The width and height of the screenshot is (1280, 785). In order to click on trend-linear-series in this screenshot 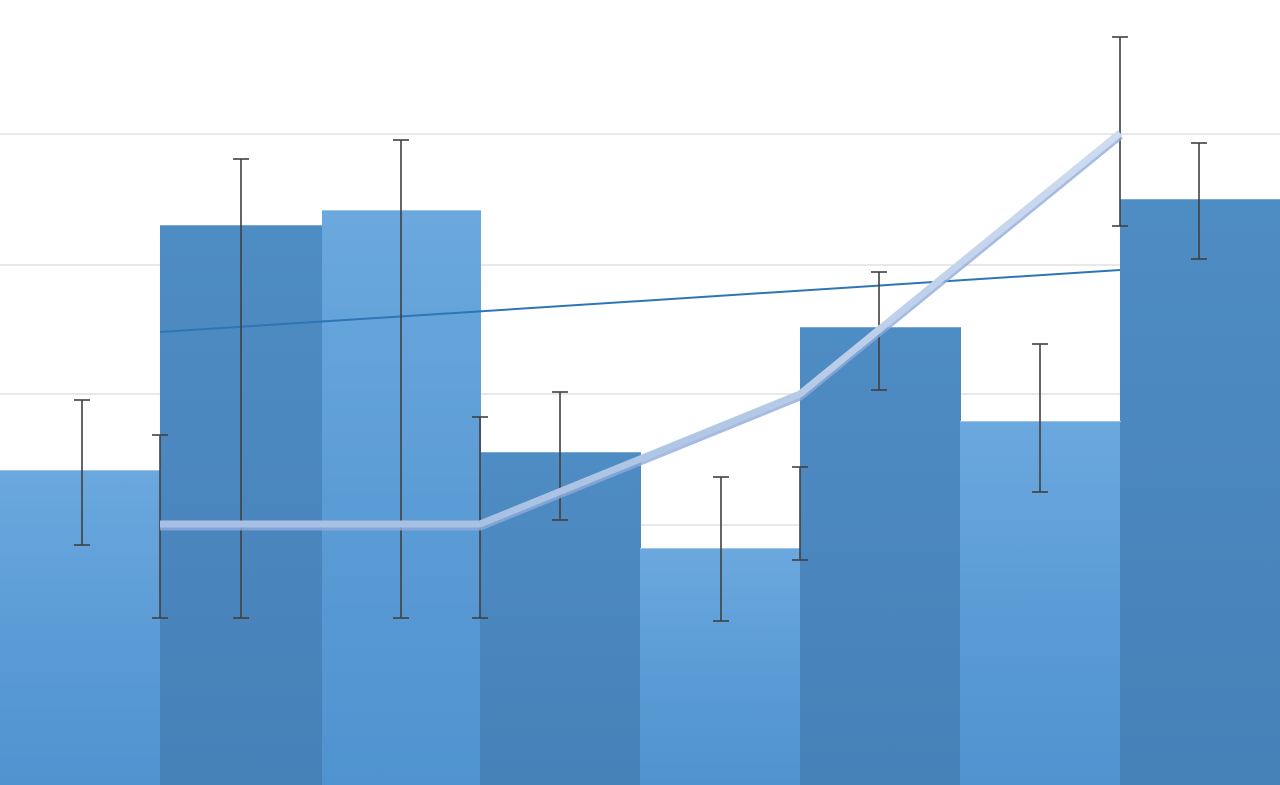, I will do `click(640, 301)`.